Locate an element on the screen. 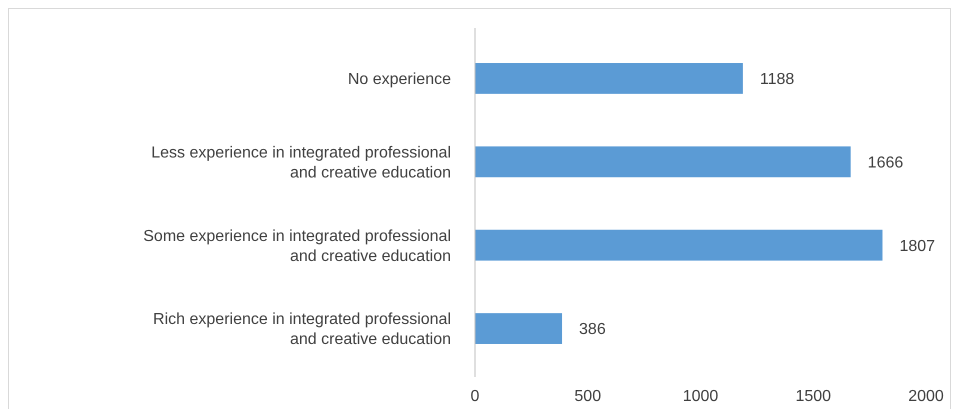  data-label: 1807 is located at coordinates (917, 246).